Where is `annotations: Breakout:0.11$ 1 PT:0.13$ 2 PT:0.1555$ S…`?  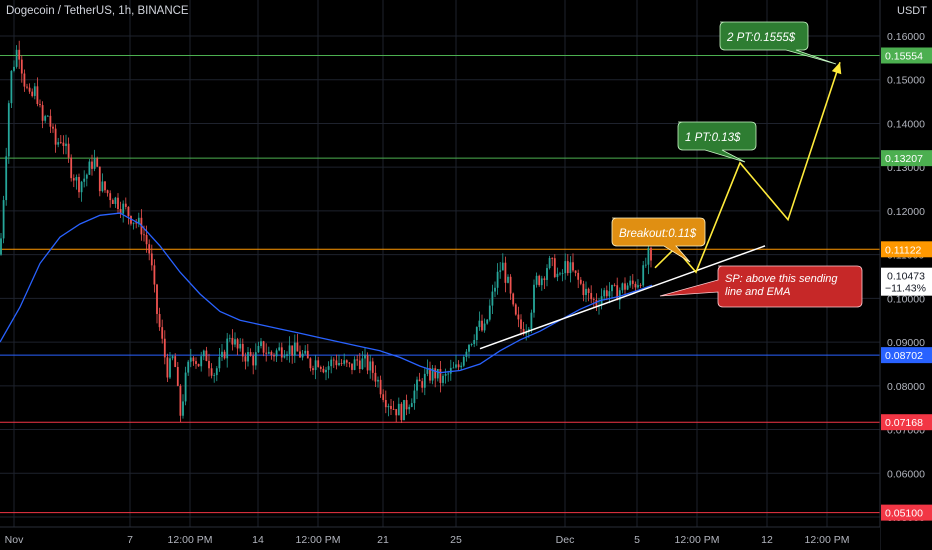 annotations: Breakout:0.11$ 1 PT:0.13$ 2 PT:0.1555$ S… is located at coordinates (737, 164).